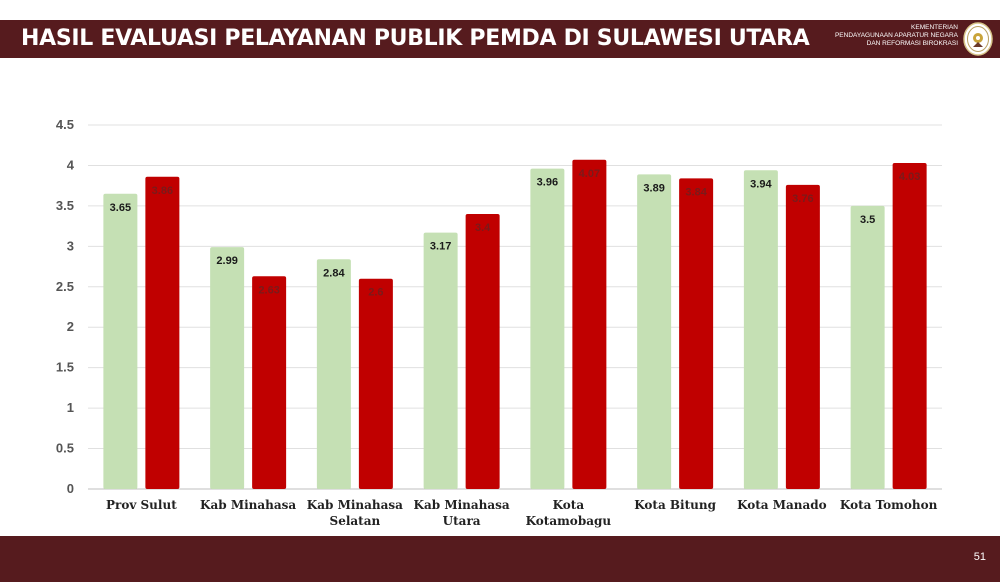  Describe the element at coordinates (440, 247) in the screenshot. I see `data-label: 3.17` at that location.